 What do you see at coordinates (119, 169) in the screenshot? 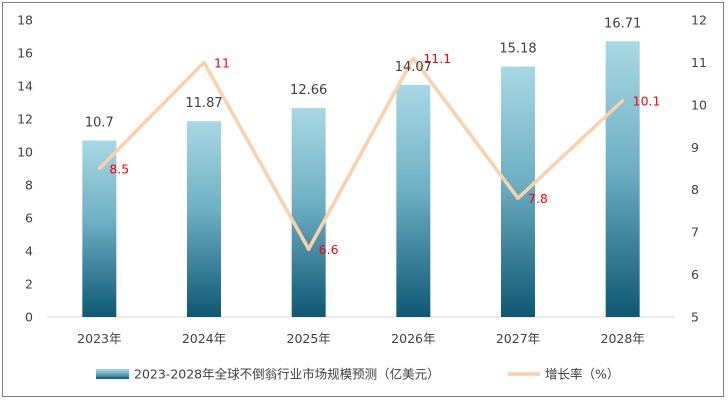
I see `line-value-label: 8.5` at bounding box center [119, 169].